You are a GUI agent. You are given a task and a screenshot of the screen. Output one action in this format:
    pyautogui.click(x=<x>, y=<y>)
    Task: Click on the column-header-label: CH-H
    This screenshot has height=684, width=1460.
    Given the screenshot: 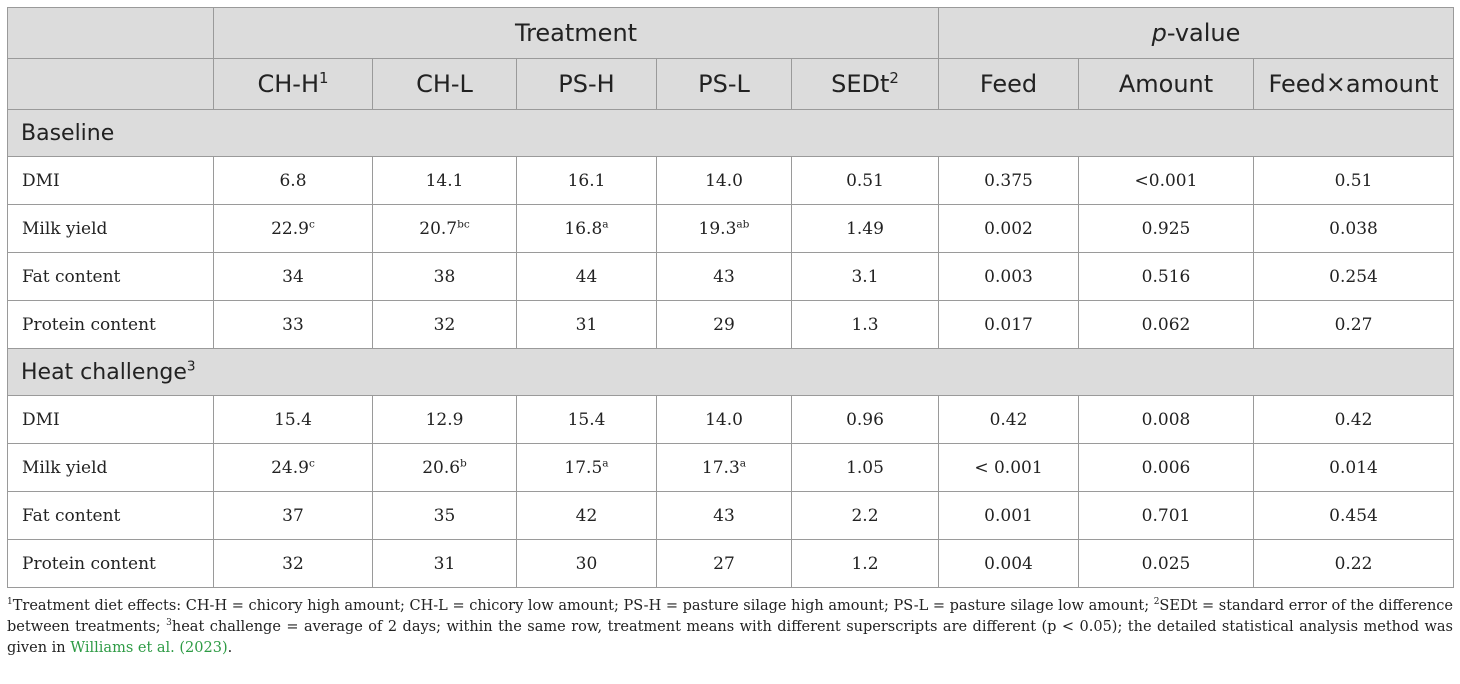 What is the action you would take?
    pyautogui.click(x=288, y=84)
    